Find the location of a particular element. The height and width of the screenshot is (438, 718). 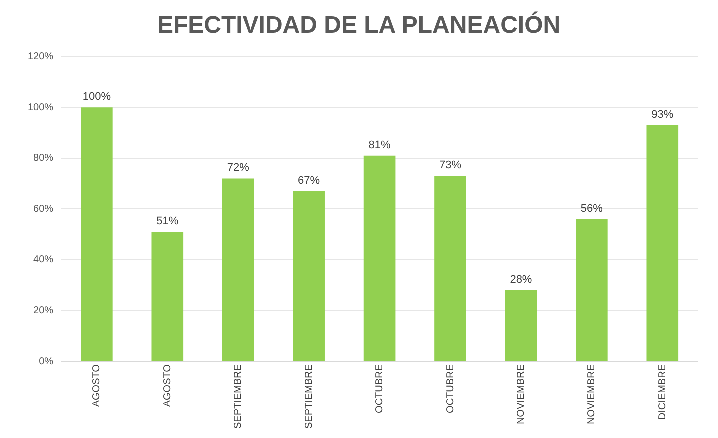

data-label: 73% is located at coordinates (450, 166).